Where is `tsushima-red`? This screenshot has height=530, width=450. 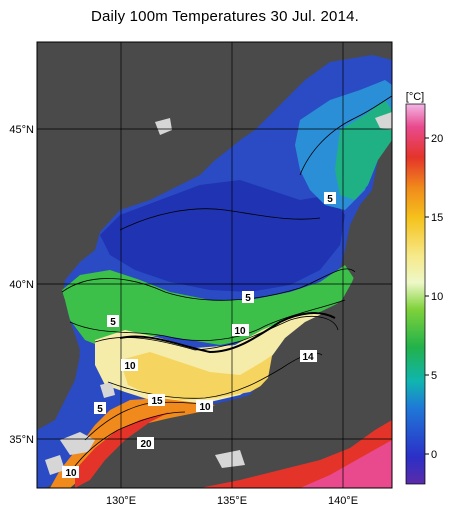 tsushima-red is located at coordinates (122, 450).